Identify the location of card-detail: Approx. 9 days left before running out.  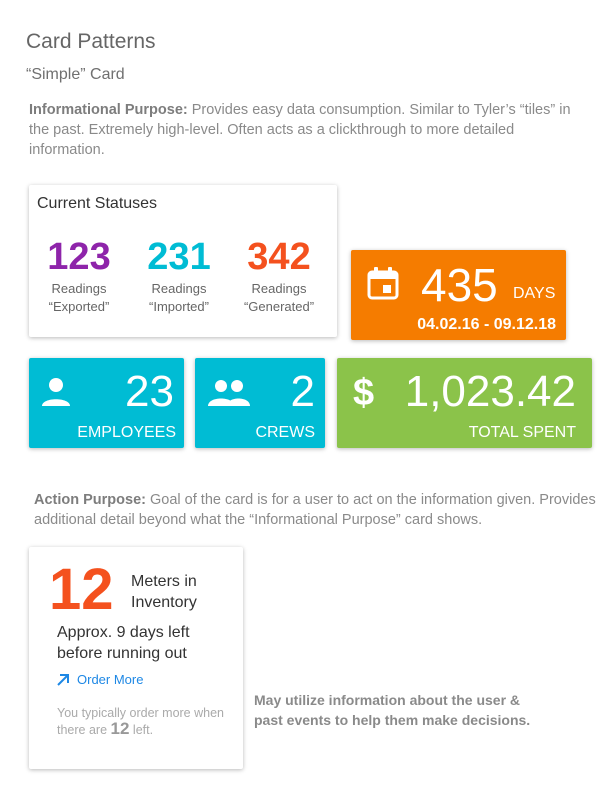
(123, 643).